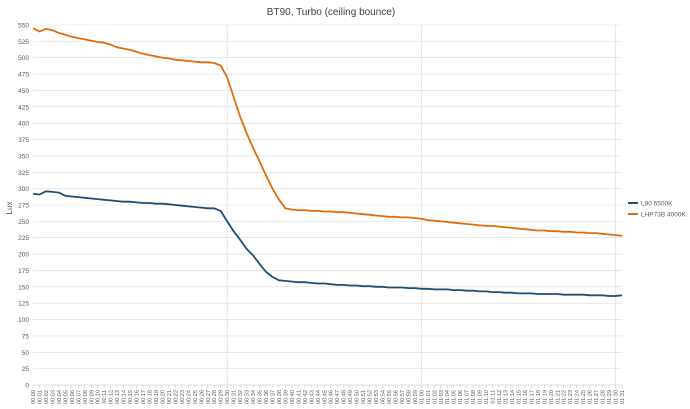 This screenshot has width=690, height=409. Describe the element at coordinates (325, 397) in the screenshot. I see `x-tick-label: 00:45` at that location.